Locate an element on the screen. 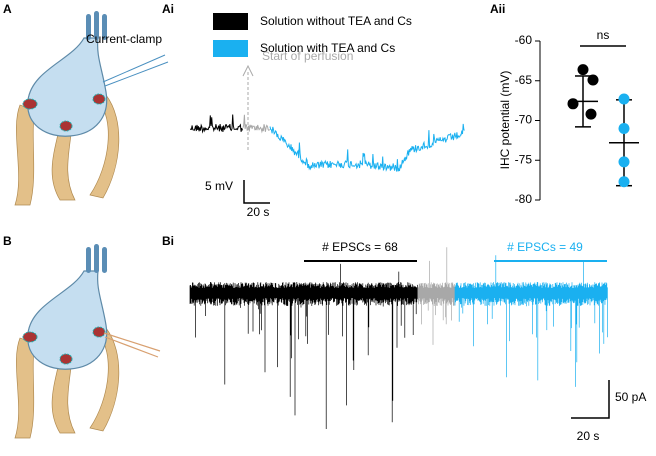 The height and width of the screenshot is (456, 656). legend-label: Solution without TEA and Cs is located at coordinates (336, 21).